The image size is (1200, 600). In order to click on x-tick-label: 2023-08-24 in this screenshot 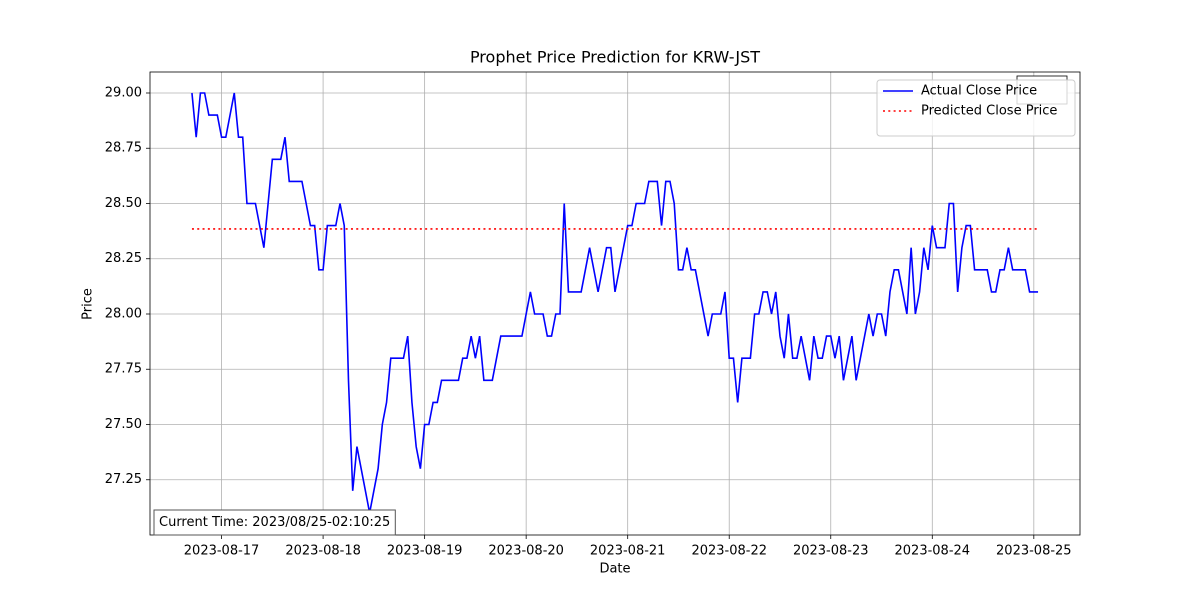, I will do `click(933, 551)`.